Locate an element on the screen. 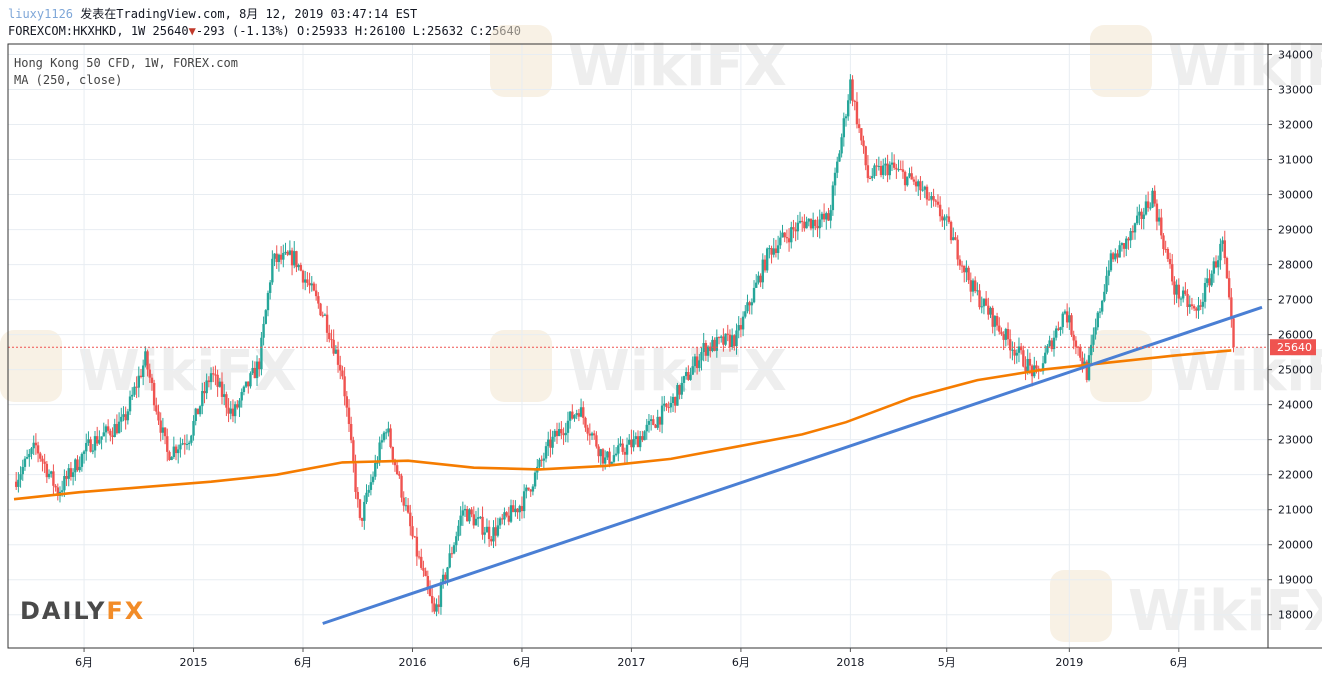 The height and width of the screenshot is (681, 1322). price-axis-label: 29000 is located at coordinates (1295, 230).